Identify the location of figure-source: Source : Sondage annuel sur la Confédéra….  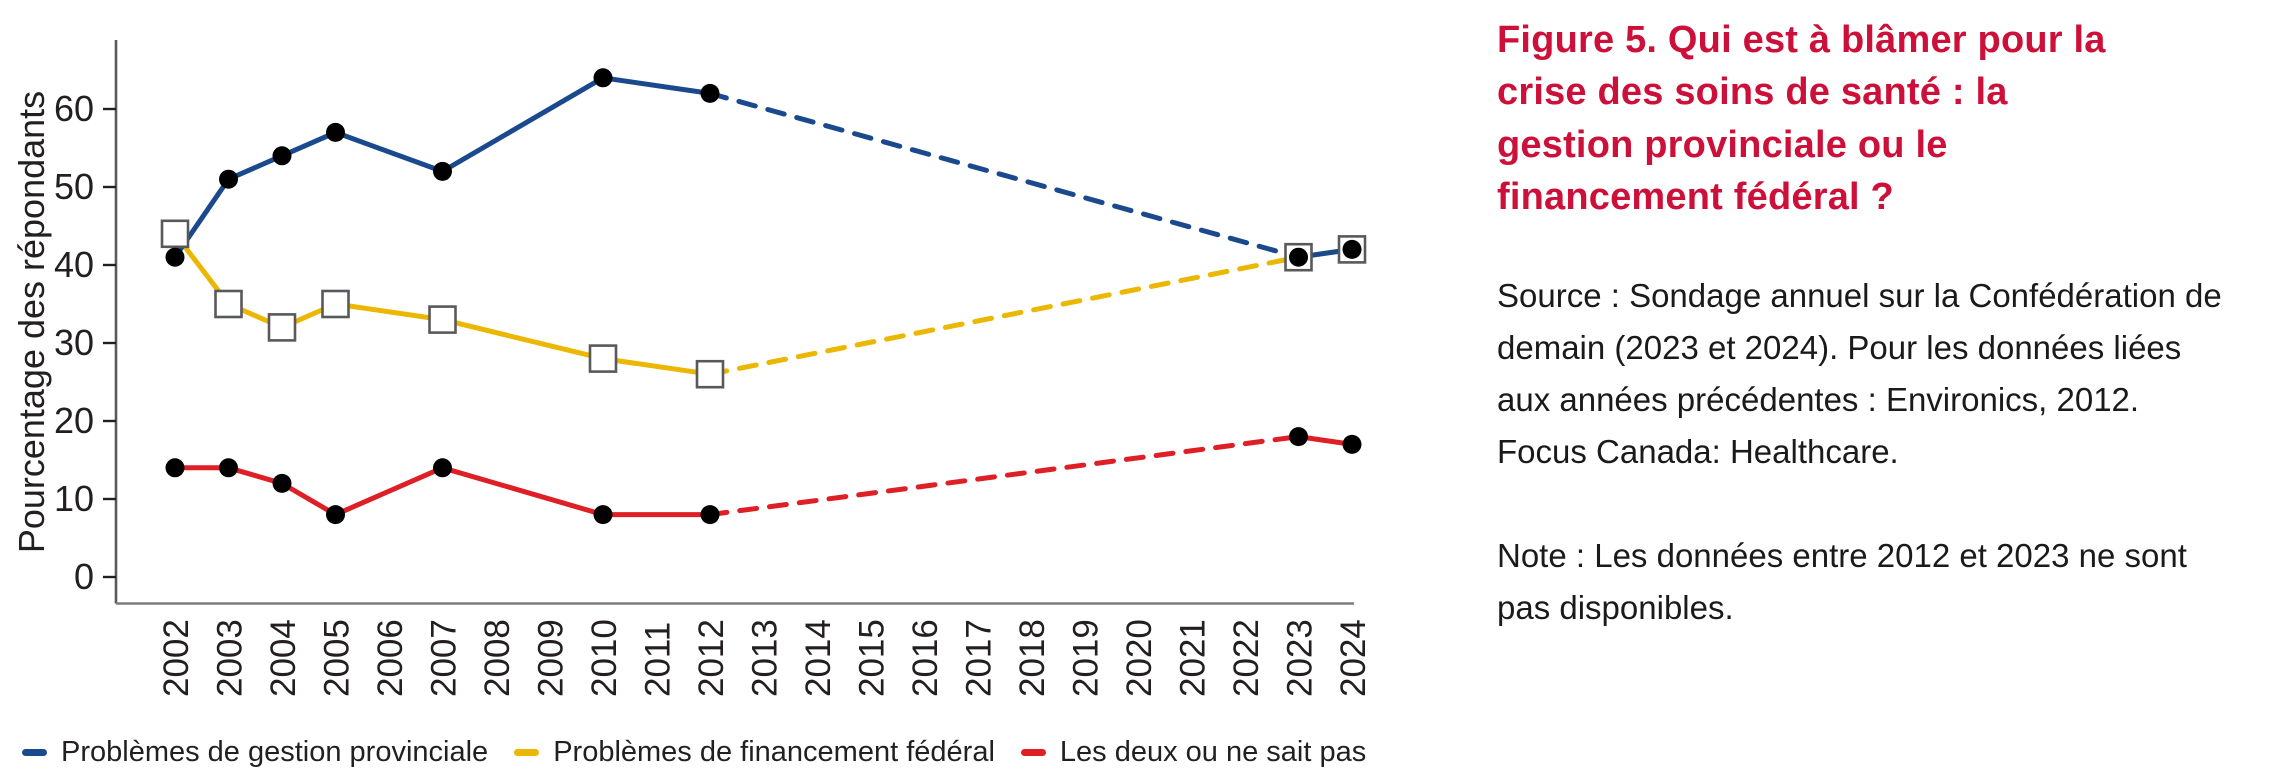
(1859, 373).